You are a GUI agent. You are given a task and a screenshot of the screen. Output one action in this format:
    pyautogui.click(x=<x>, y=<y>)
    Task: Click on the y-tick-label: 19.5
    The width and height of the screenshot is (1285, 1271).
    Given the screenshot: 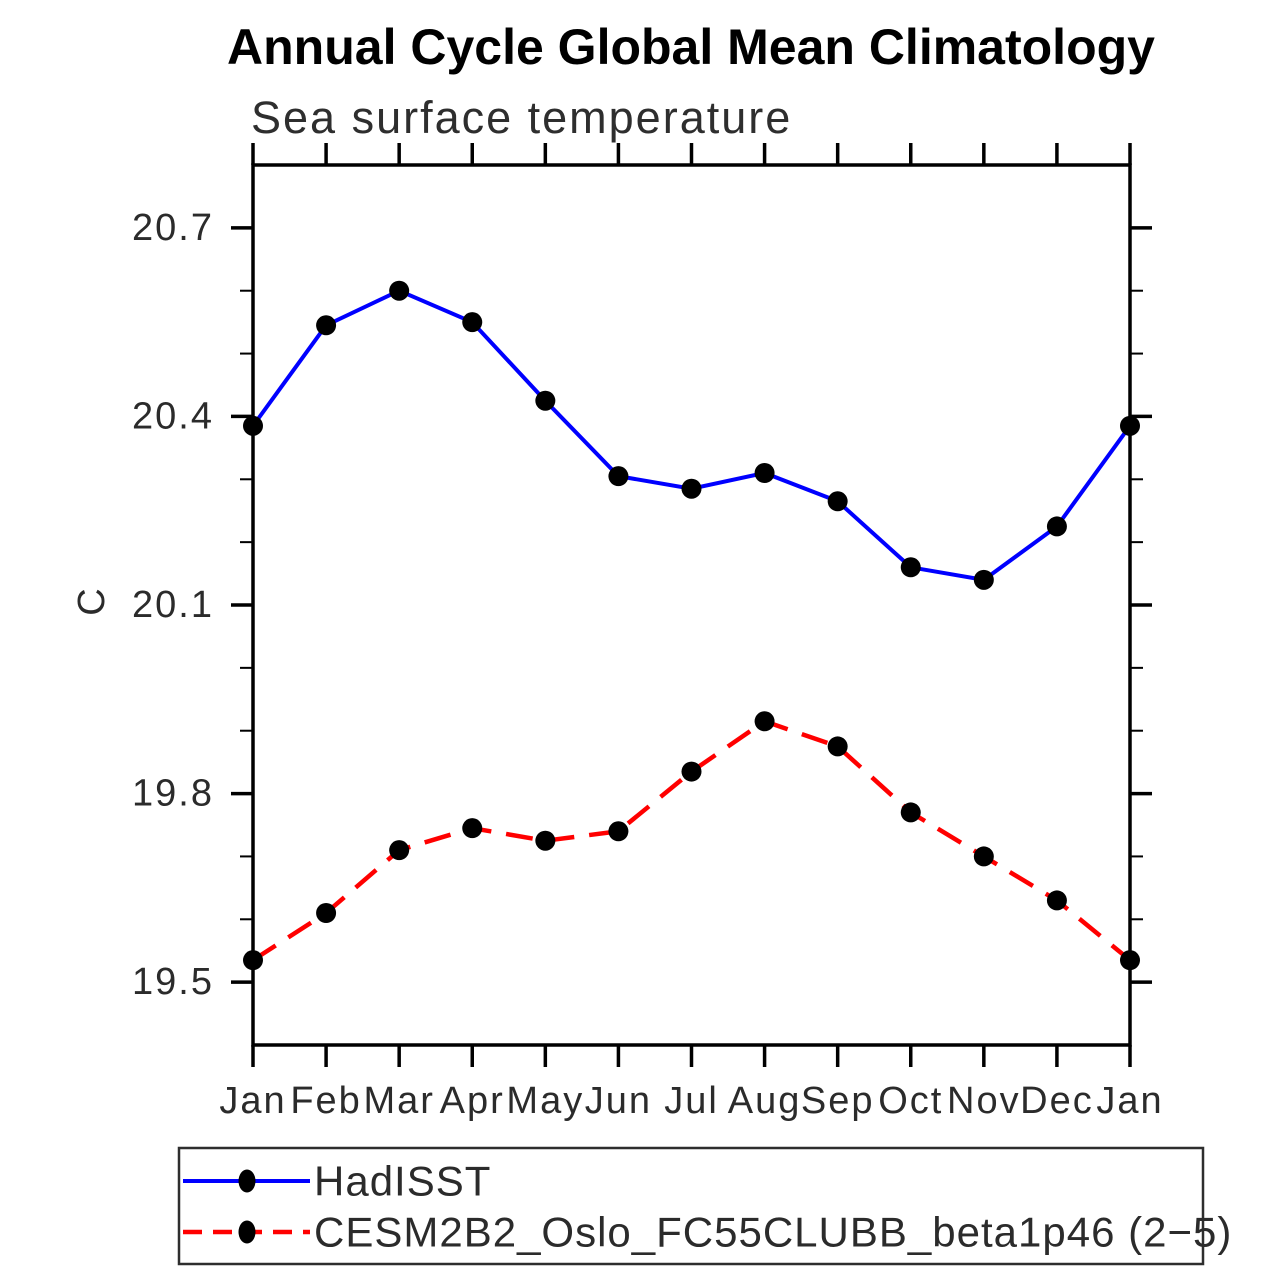 What is the action you would take?
    pyautogui.click(x=173, y=982)
    